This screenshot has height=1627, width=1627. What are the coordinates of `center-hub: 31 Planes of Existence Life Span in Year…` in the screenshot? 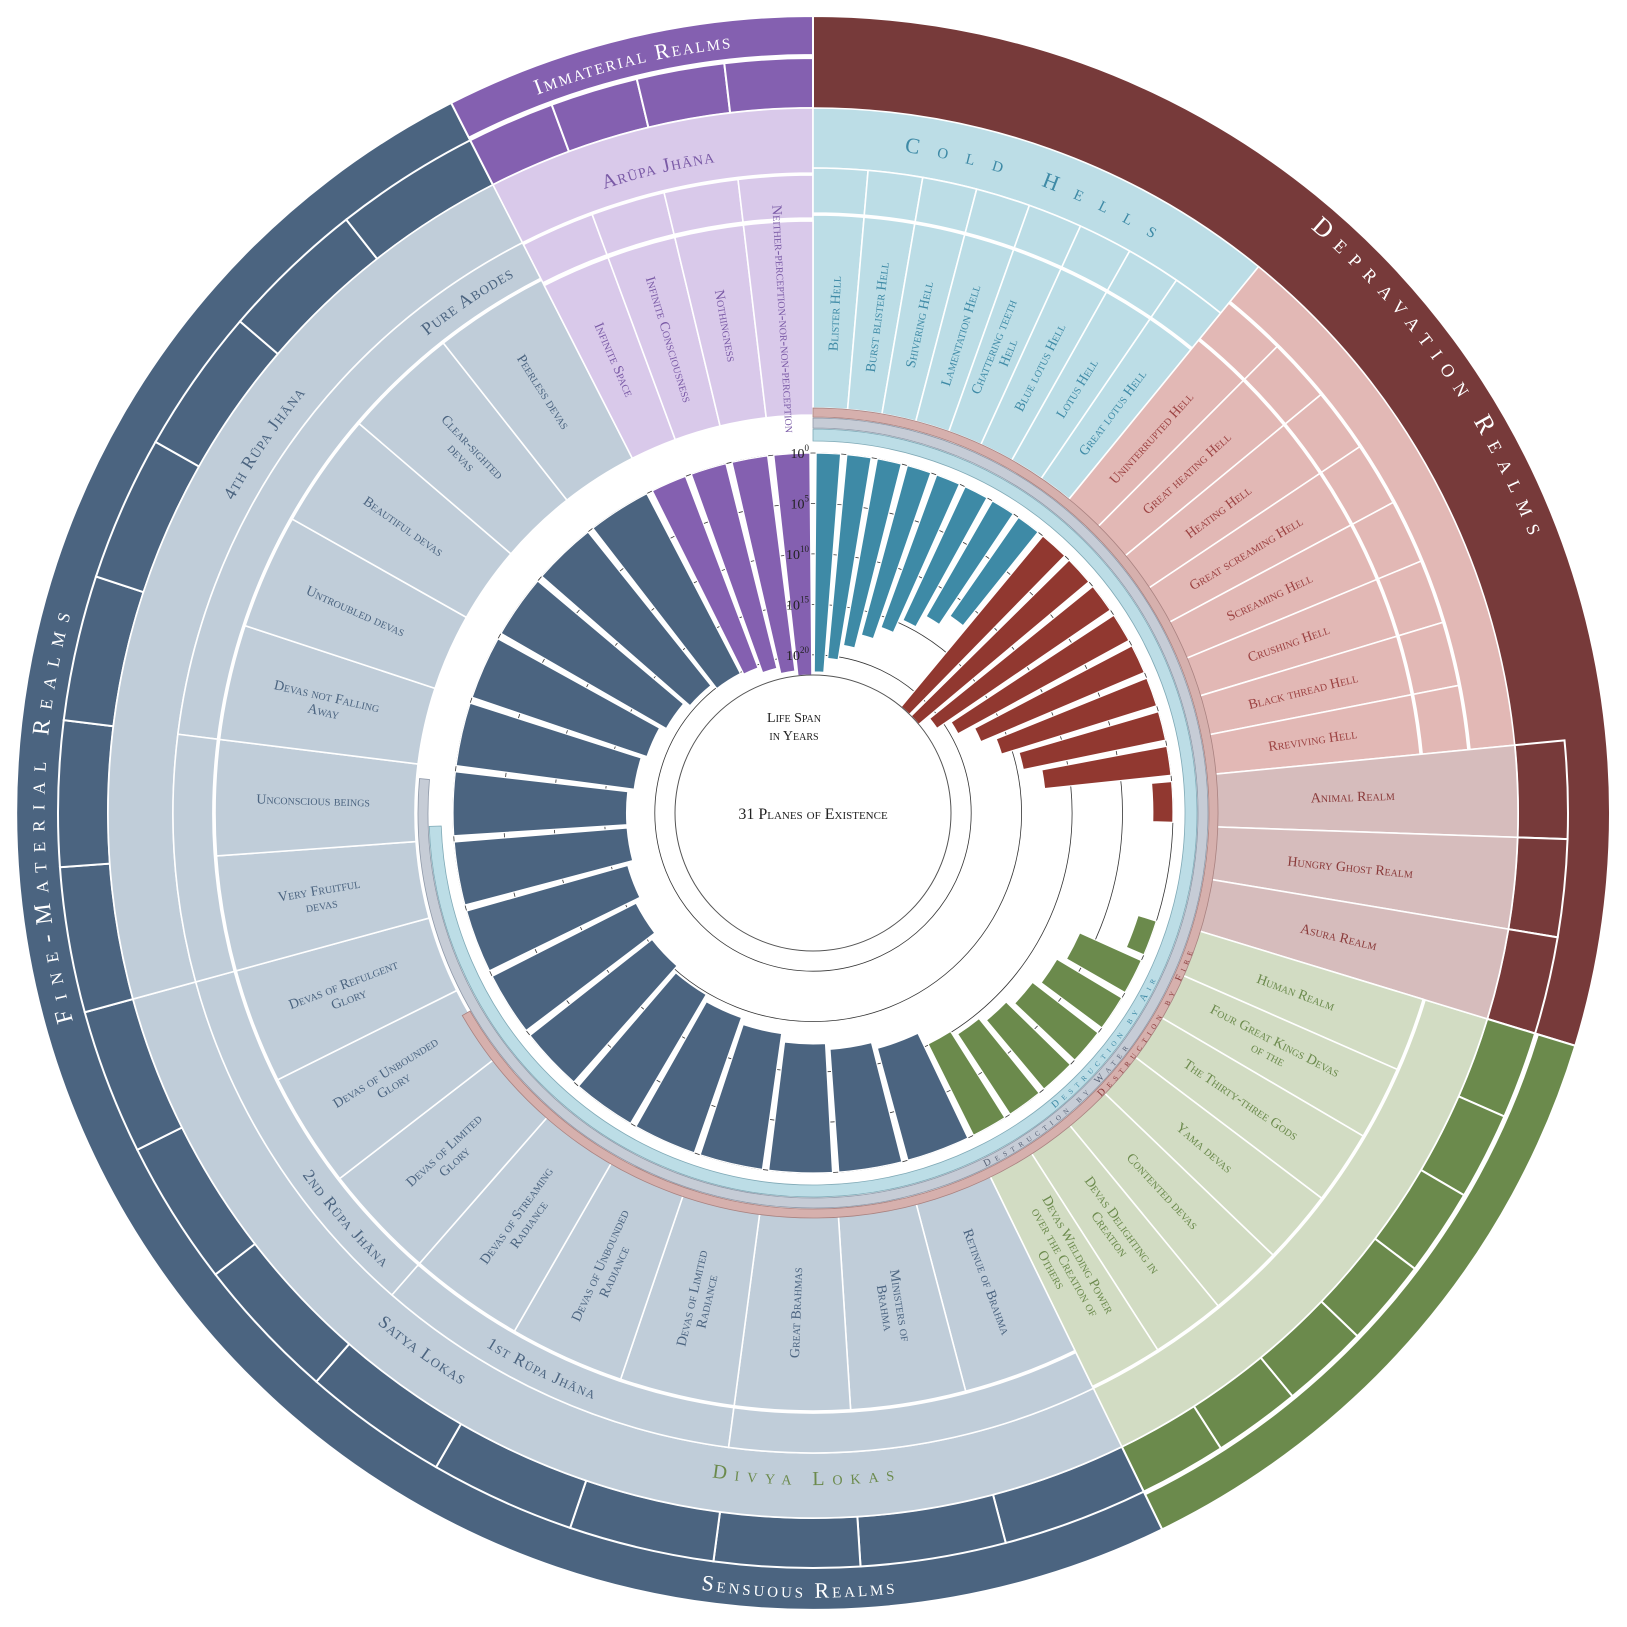 It's located at (813, 813).